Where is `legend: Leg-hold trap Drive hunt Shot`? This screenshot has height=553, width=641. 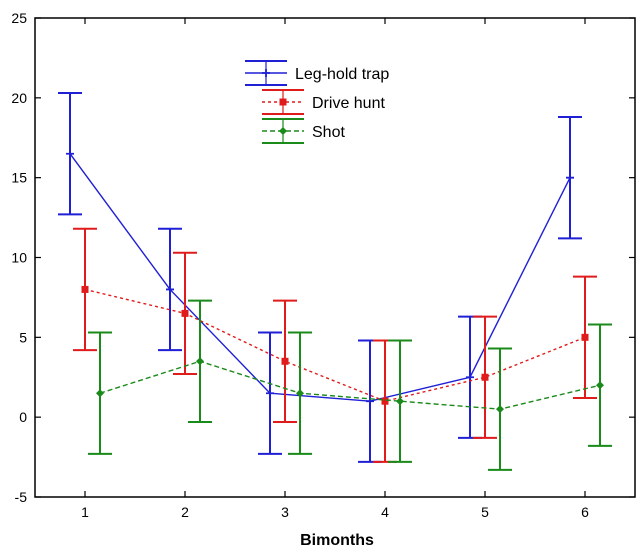
legend: Leg-hold trap Drive hunt Shot is located at coordinates (317, 102).